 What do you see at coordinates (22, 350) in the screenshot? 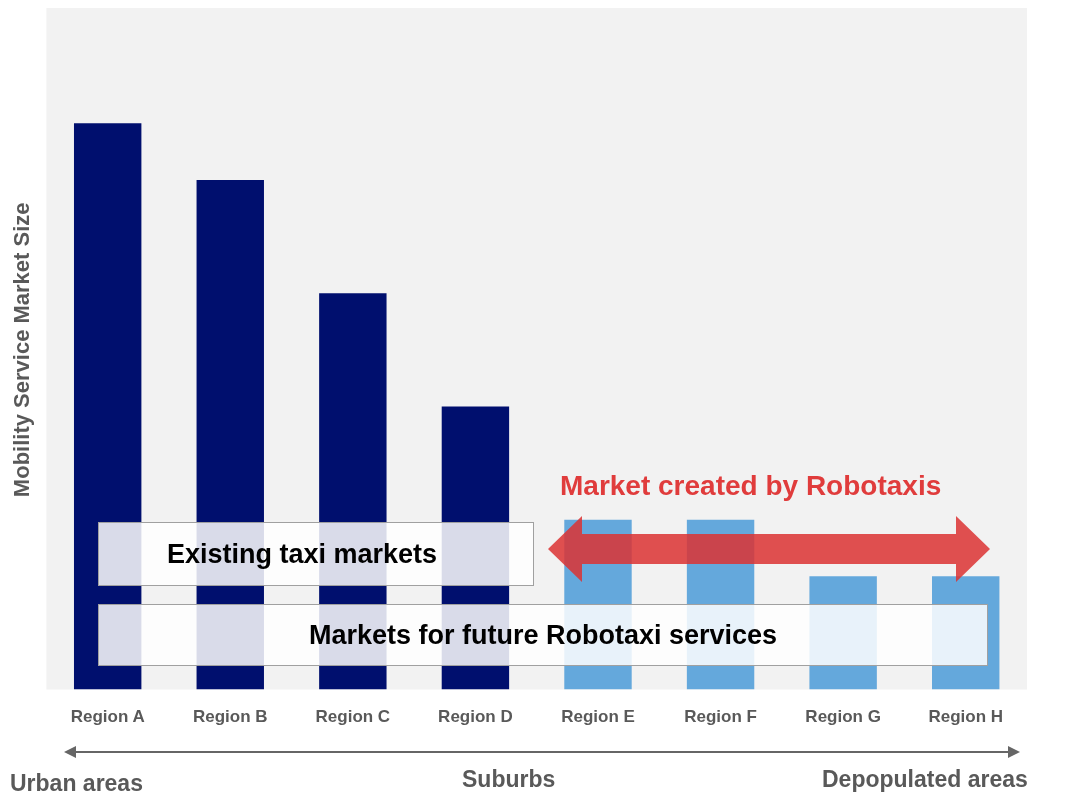
I see `y-axis-title: Mobility Service Market Size` at bounding box center [22, 350].